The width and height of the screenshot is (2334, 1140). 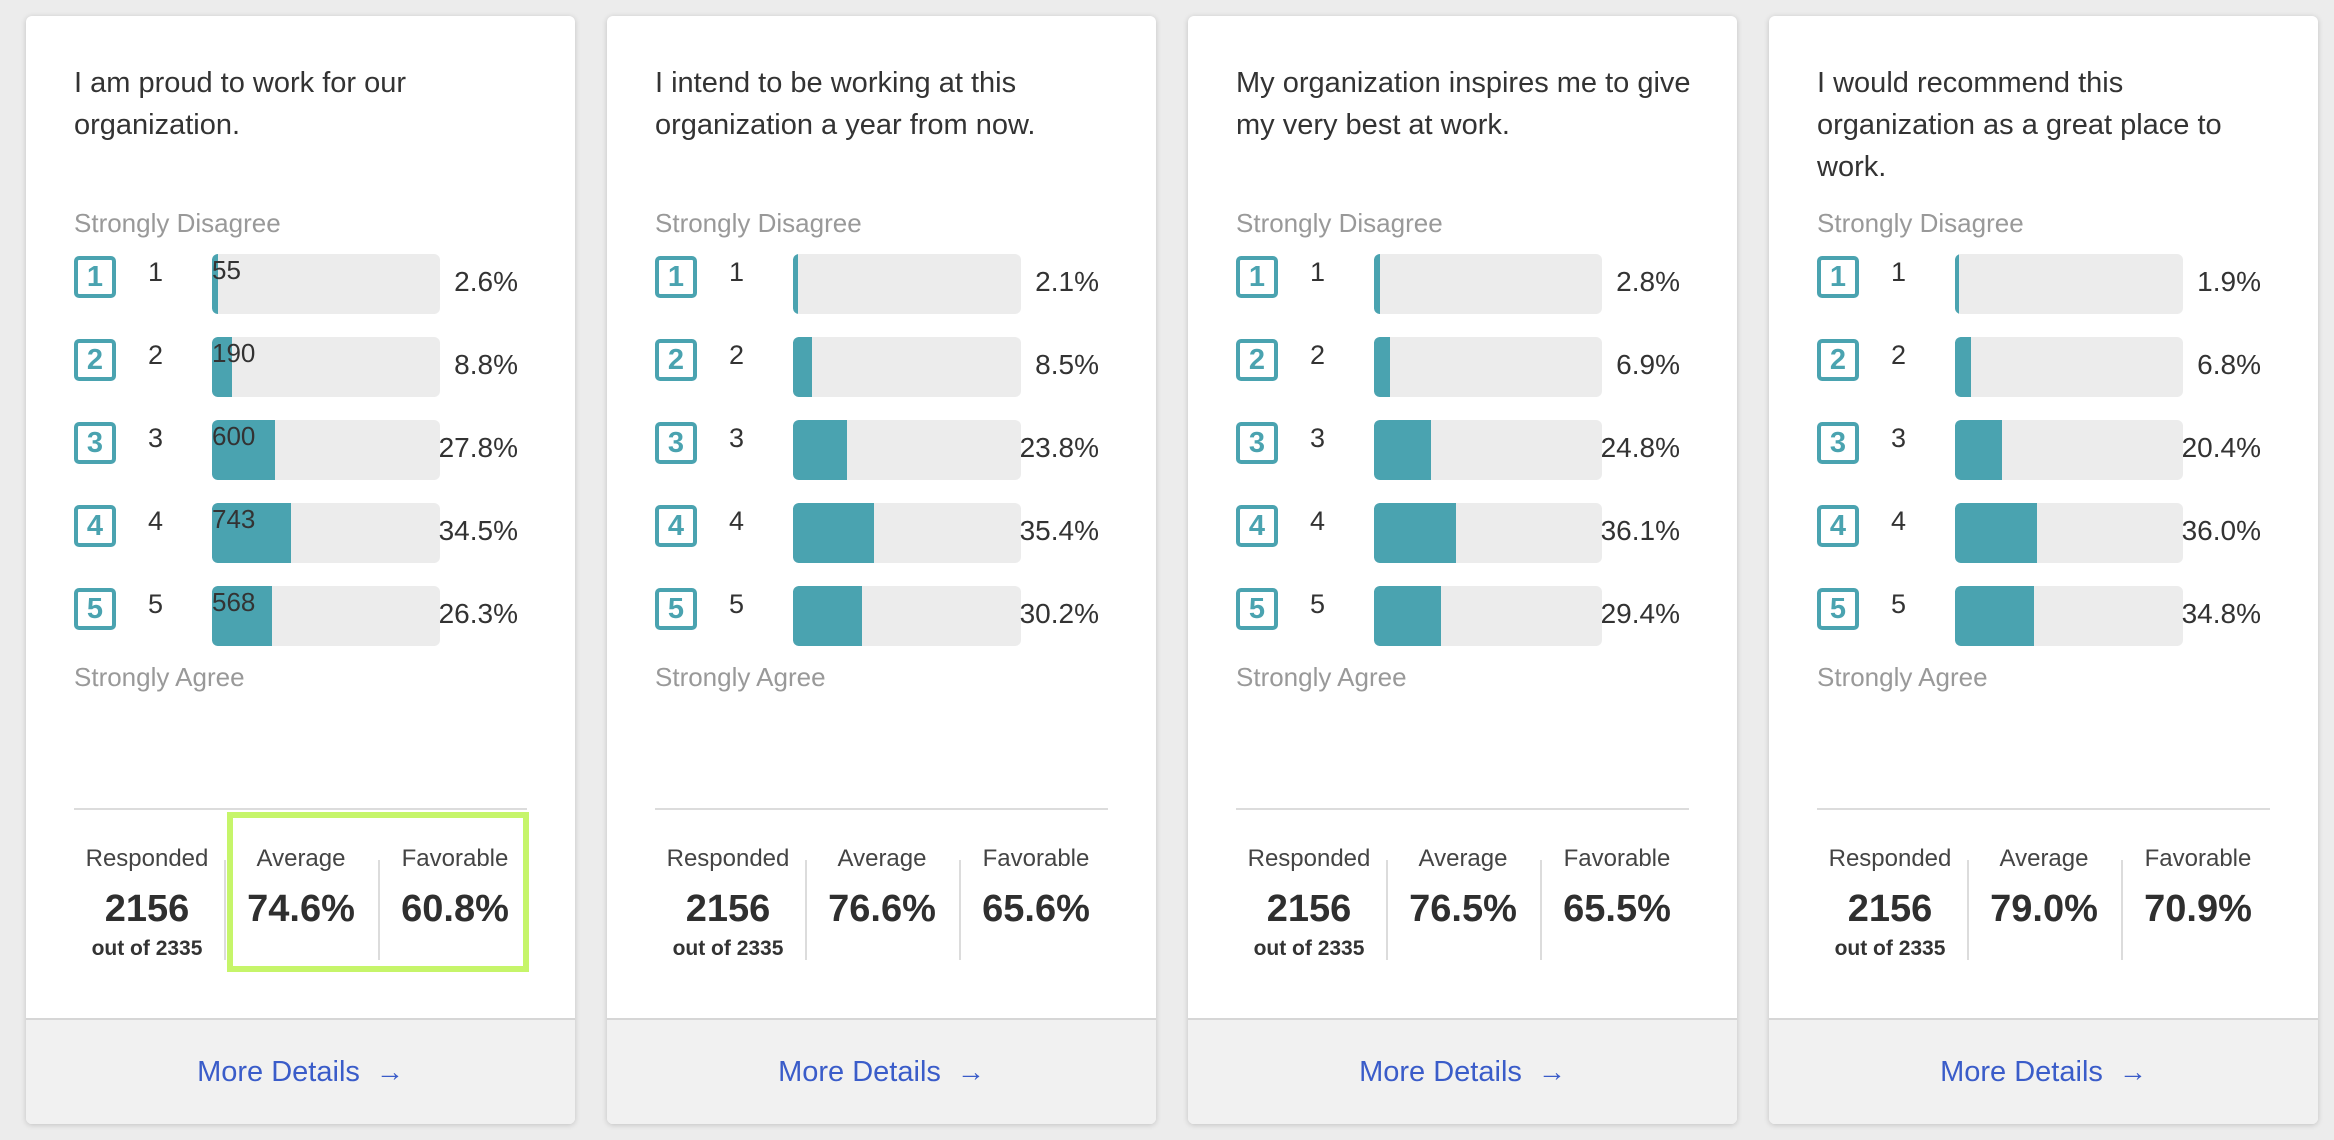 I want to click on score-label: 2, so click(x=737, y=355).